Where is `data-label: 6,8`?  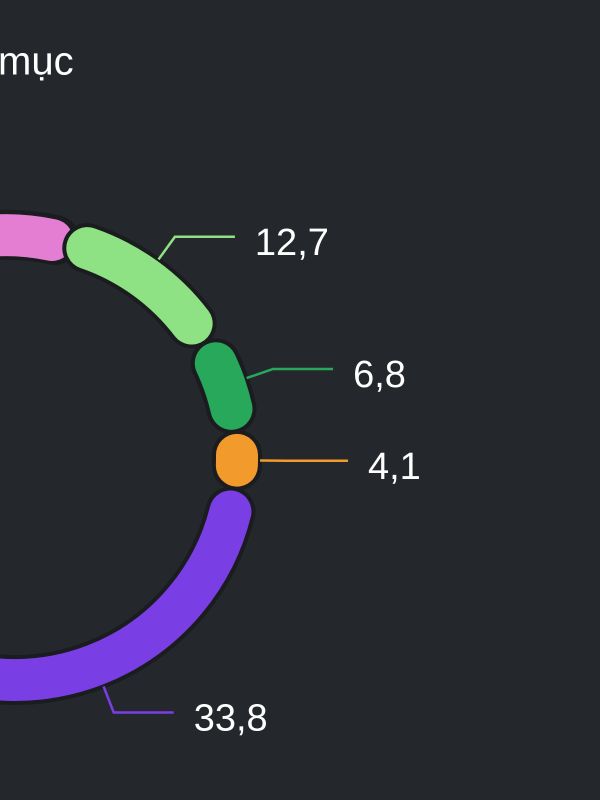
data-label: 6,8 is located at coordinates (379, 375).